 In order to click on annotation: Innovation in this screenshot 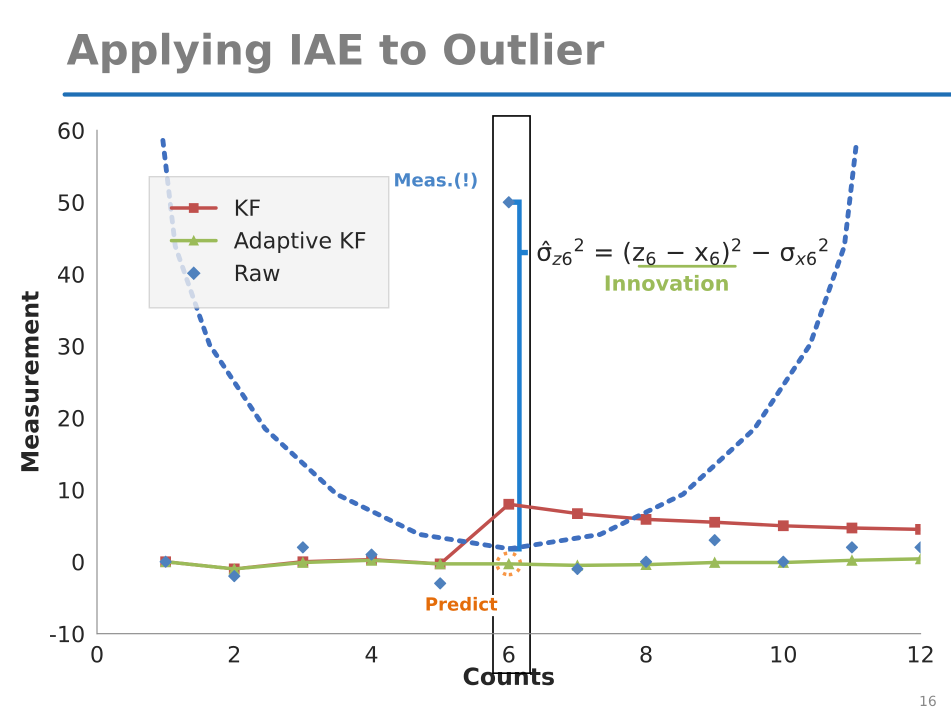, I will do `click(667, 282)`.